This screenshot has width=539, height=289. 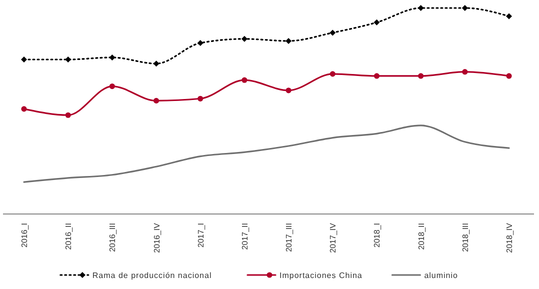 What do you see at coordinates (441, 275) in the screenshot?
I see `legend-label: aluminio` at bounding box center [441, 275].